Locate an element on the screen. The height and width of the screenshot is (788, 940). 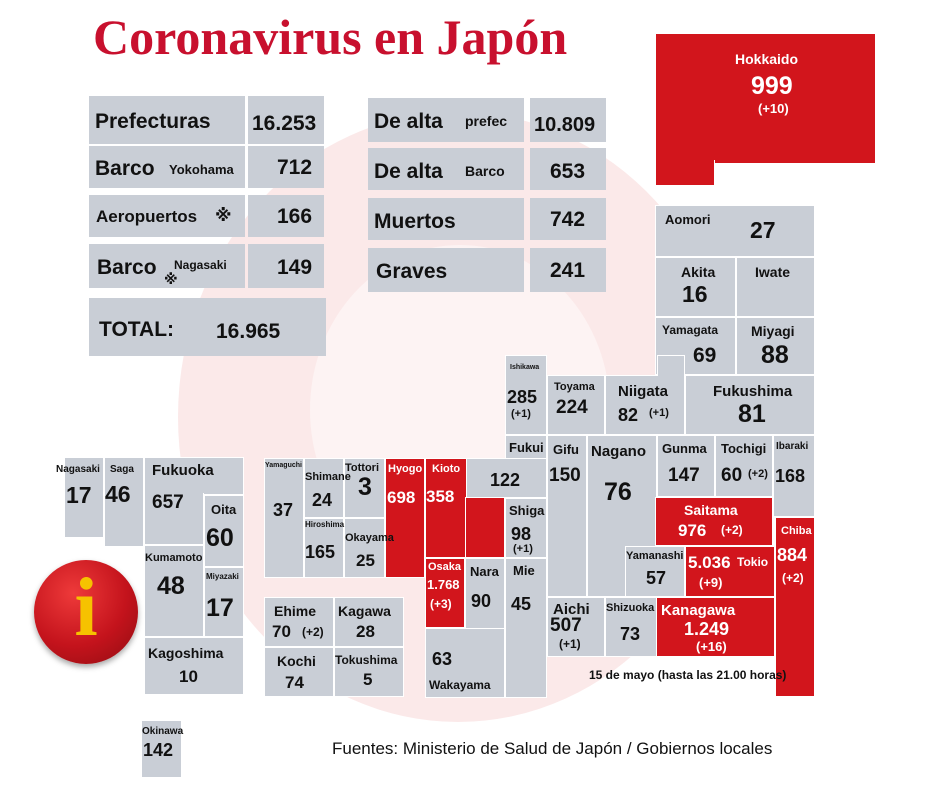
pref-fukuoka-lower: 657 is located at coordinates (174, 519).